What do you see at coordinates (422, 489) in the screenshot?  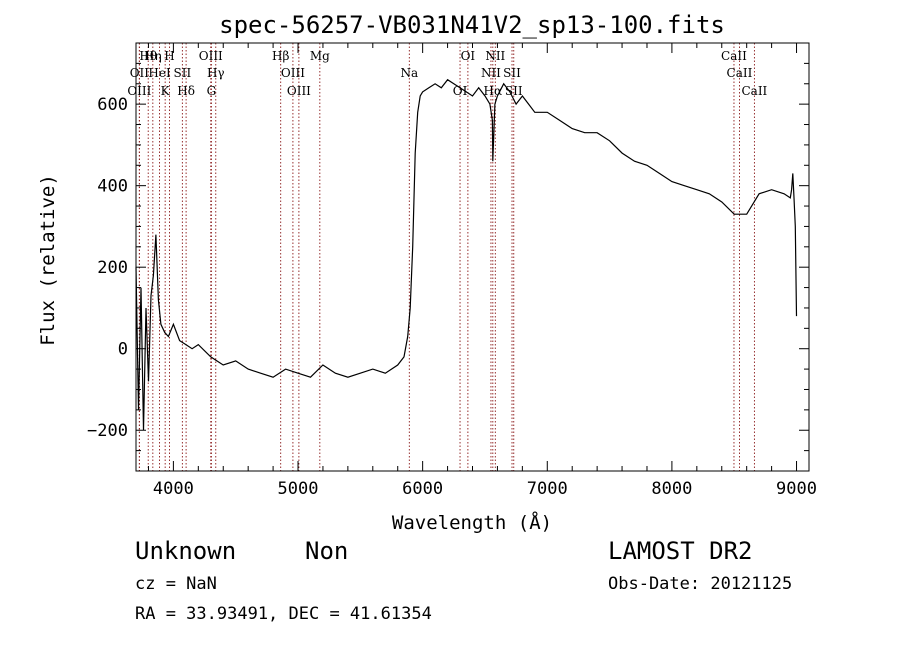 I see `x-tick-label: 6000` at bounding box center [422, 489].